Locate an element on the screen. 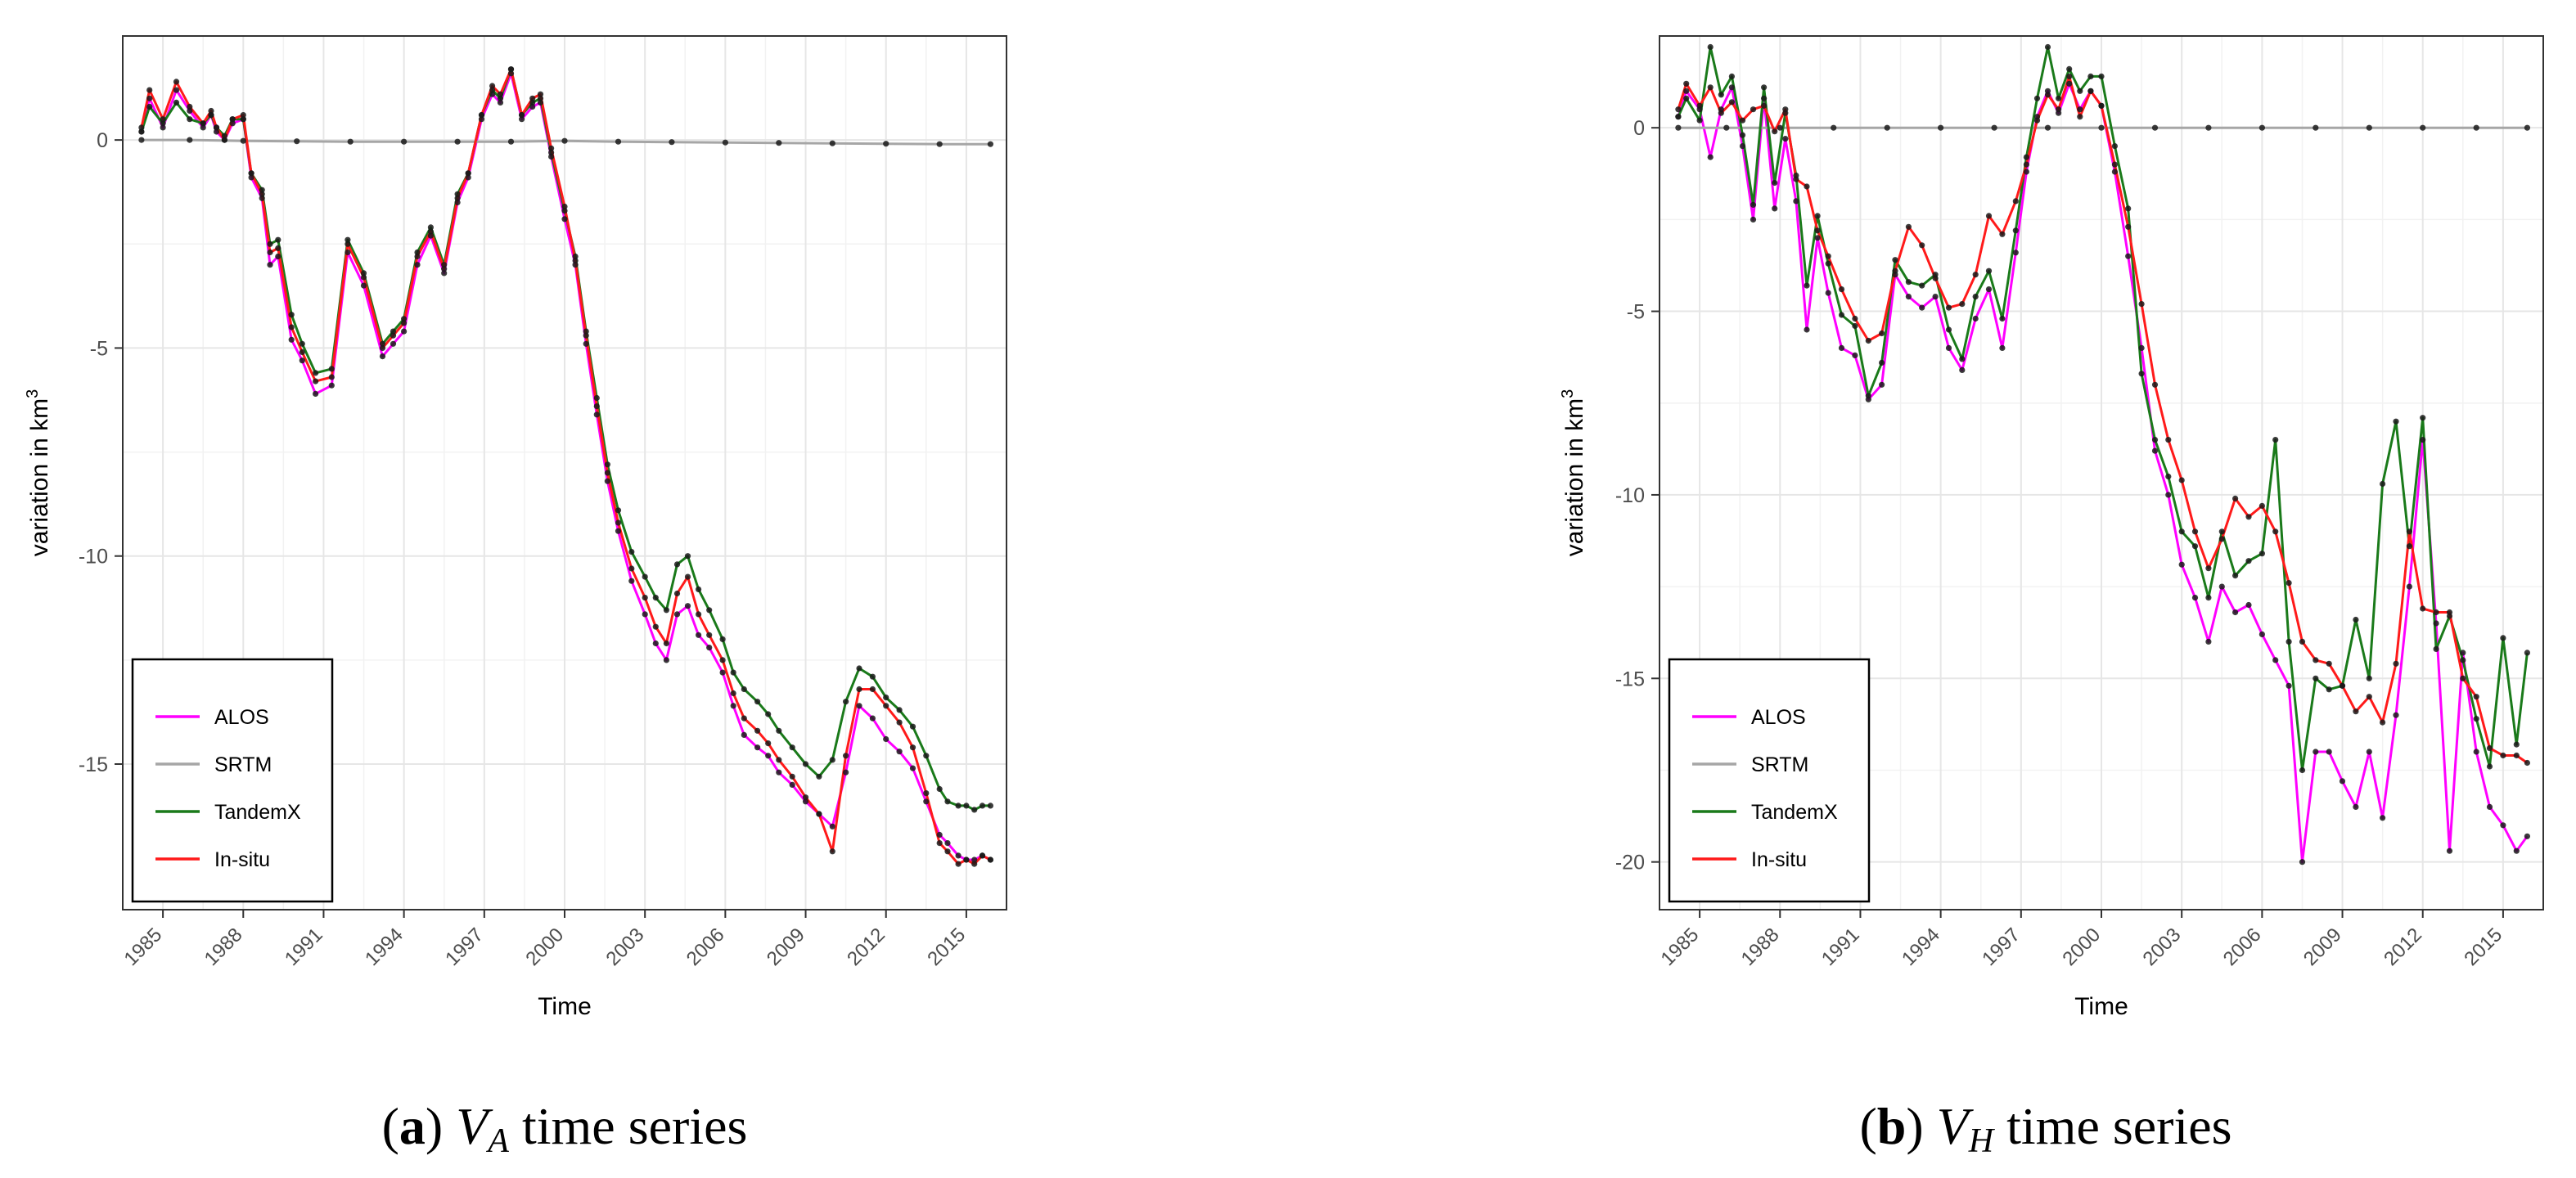 The image size is (2576, 1178). x-tick-label: 2000 is located at coordinates (544, 947).